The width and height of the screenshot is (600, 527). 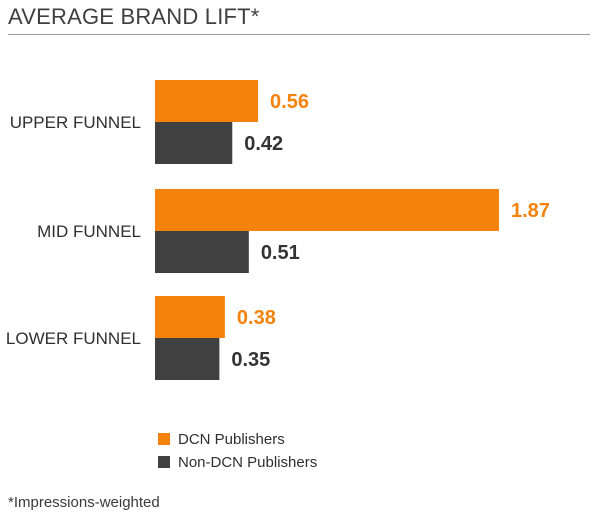 I want to click on category-label: LOWER FUNNEL, so click(x=73, y=338).